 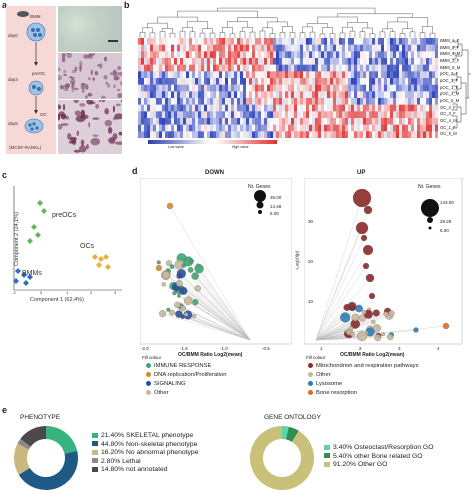 I want to click on group-label-preocs: preOCs, so click(x=64, y=215).